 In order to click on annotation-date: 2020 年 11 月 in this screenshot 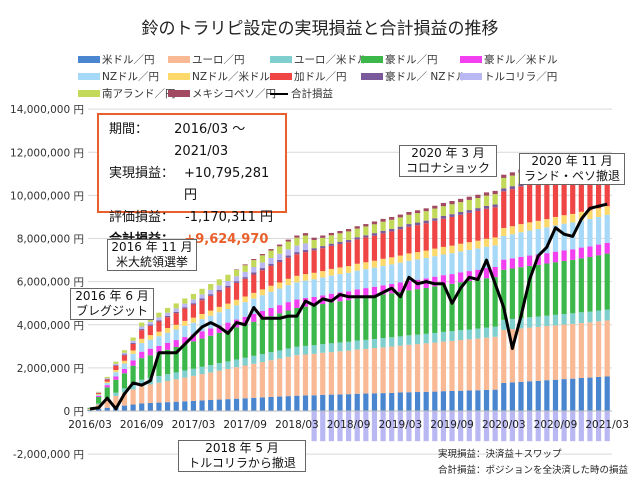, I will do `click(572, 161)`.